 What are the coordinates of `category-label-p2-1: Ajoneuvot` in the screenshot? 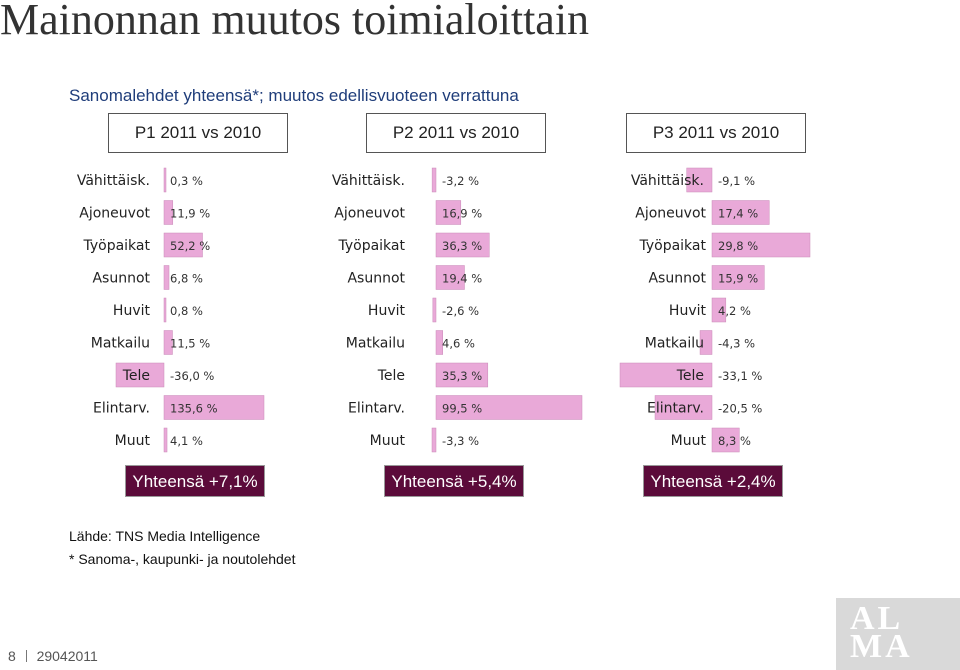 It's located at (369, 214).